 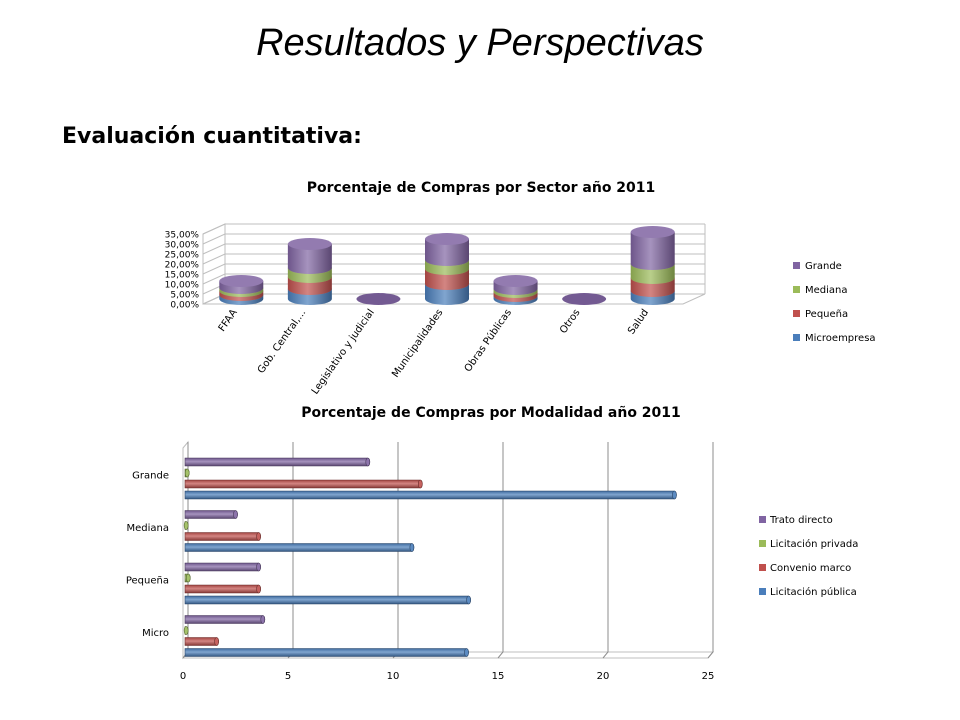 I want to click on chart-modalidad-bar-micro-licitacion-publica, so click(x=326, y=652).